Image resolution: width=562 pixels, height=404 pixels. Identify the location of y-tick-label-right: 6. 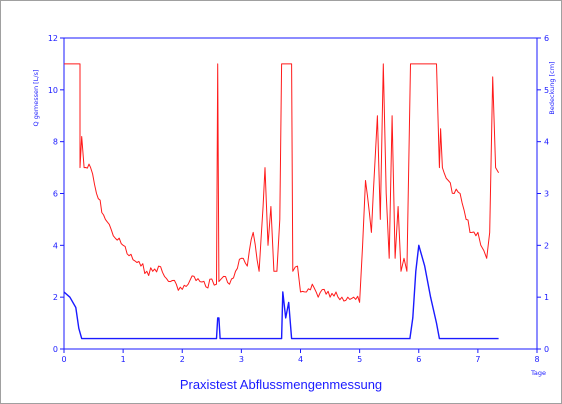
(546, 38).